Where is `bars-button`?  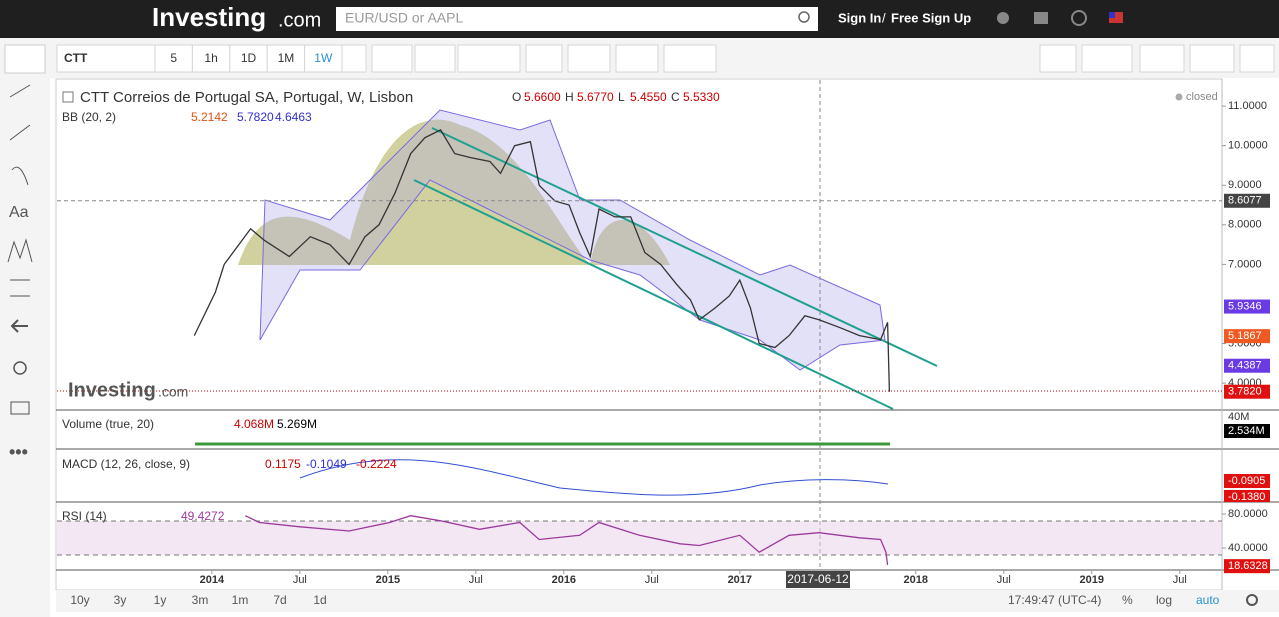
bars-button is located at coordinates (489, 58).